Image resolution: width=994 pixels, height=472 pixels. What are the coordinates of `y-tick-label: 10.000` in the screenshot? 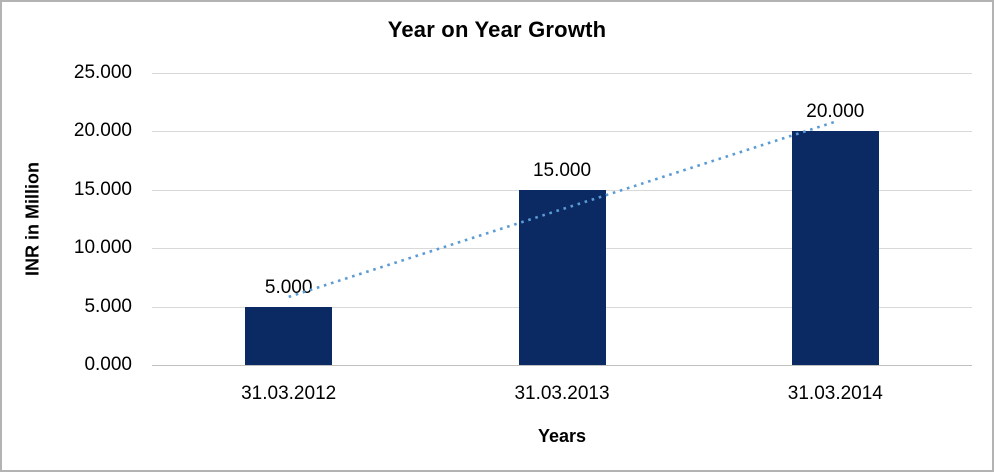 It's located at (102, 248).